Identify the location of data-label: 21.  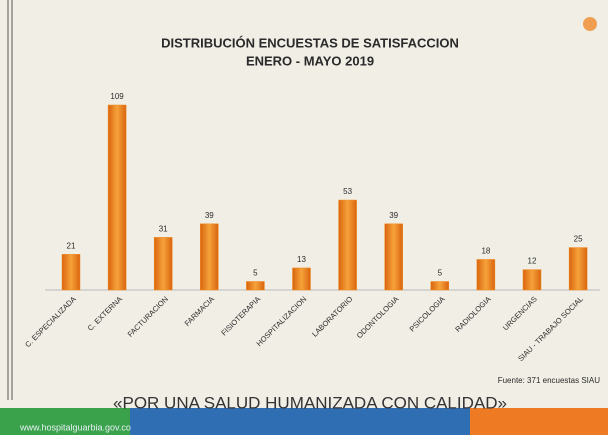
(71, 245).